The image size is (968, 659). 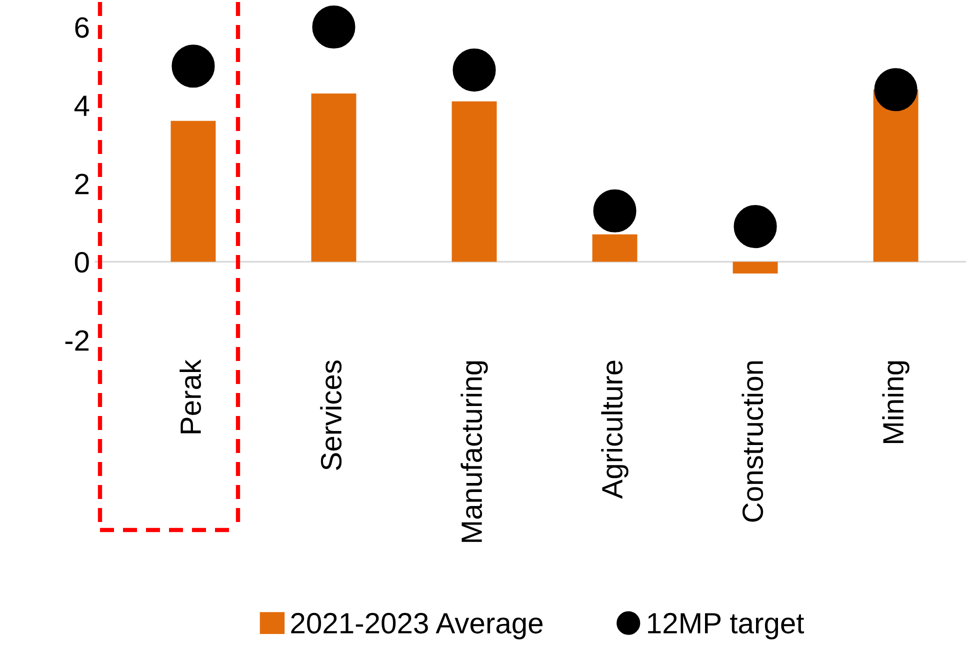 I want to click on y-tick-label: -2, so click(x=77, y=340).